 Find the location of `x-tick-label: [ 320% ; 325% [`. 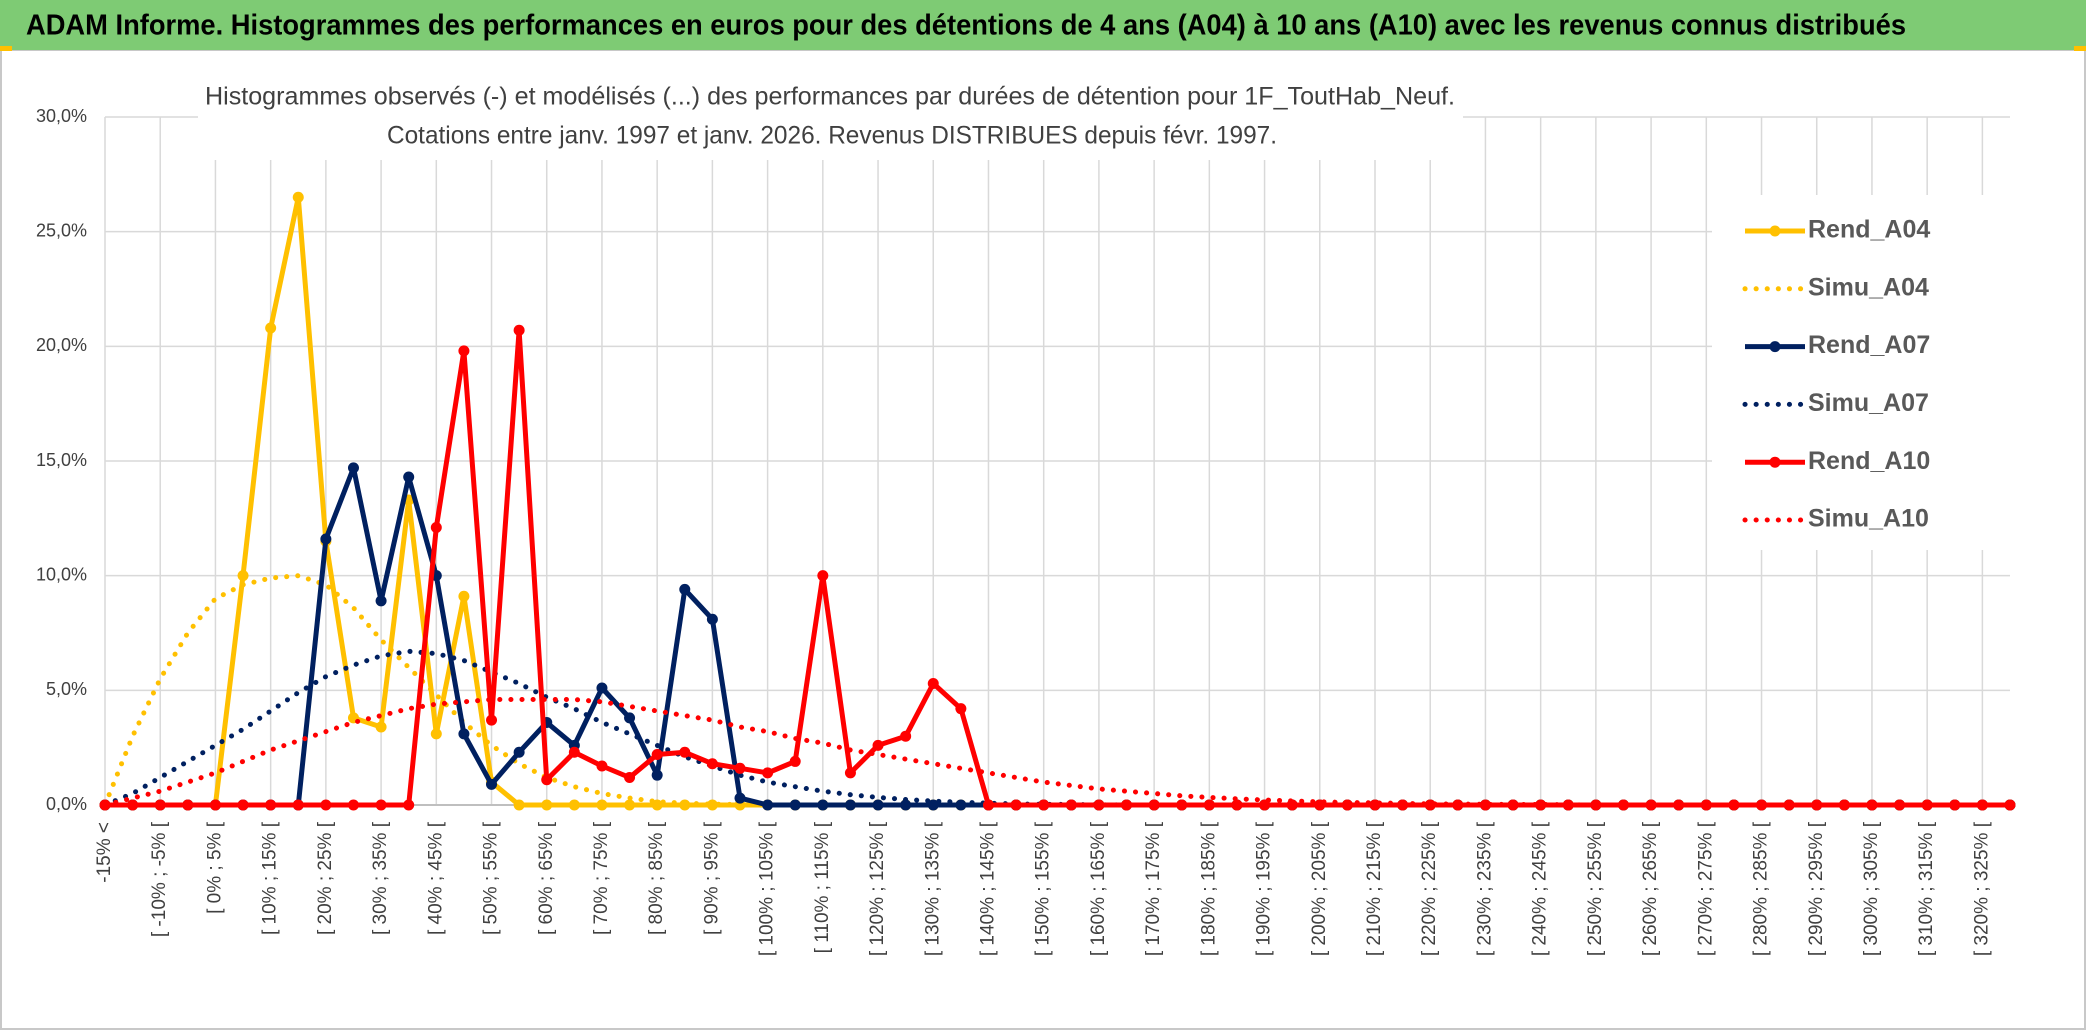

x-tick-label: [ 320% ; 325% [ is located at coordinates (1981, 888).